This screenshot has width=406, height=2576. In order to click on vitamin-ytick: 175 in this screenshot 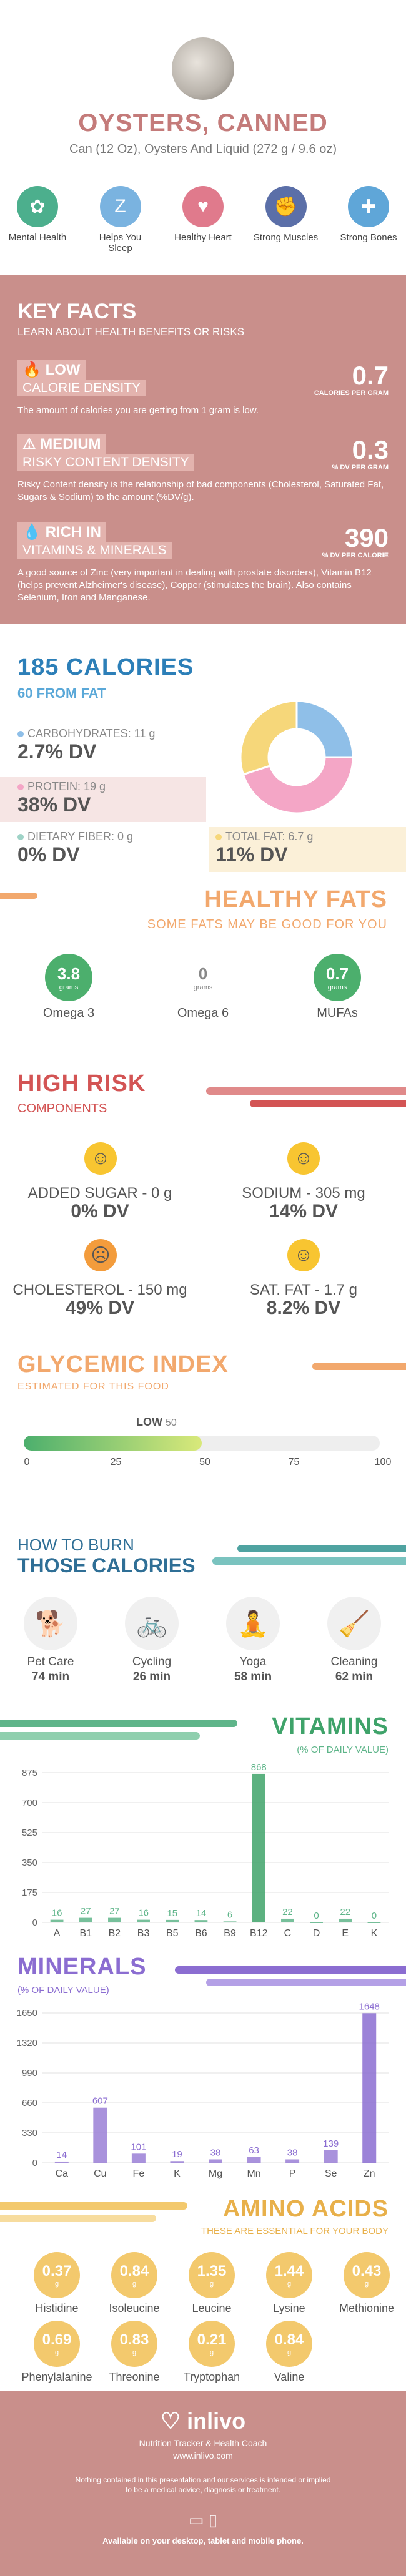, I will do `click(29, 1893)`.